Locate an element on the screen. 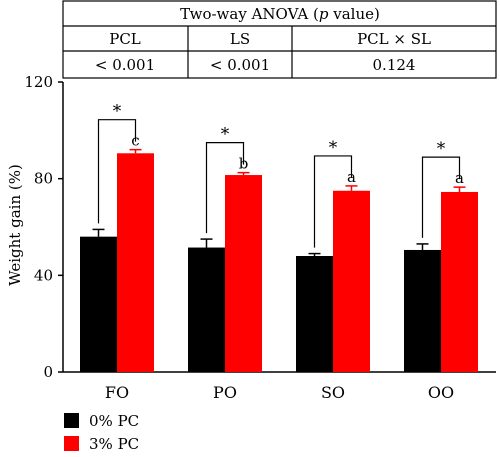  group-letter: b is located at coordinates (244, 164).